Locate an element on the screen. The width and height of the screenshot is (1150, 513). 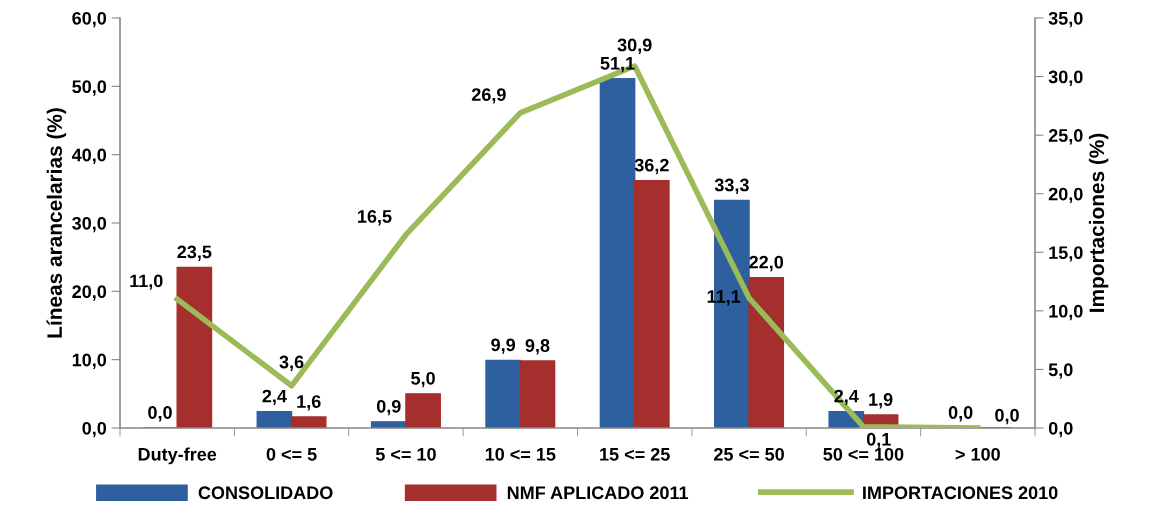
y-tick-label: 60,0 is located at coordinates (89, 19).